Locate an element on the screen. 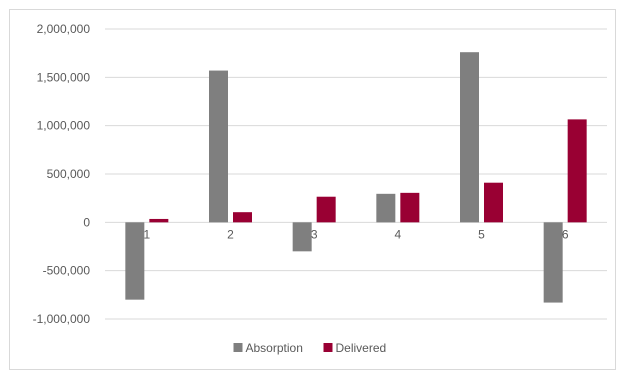  x-axis-category-labels: 1 2 3 4 5 6 is located at coordinates (355, 234).